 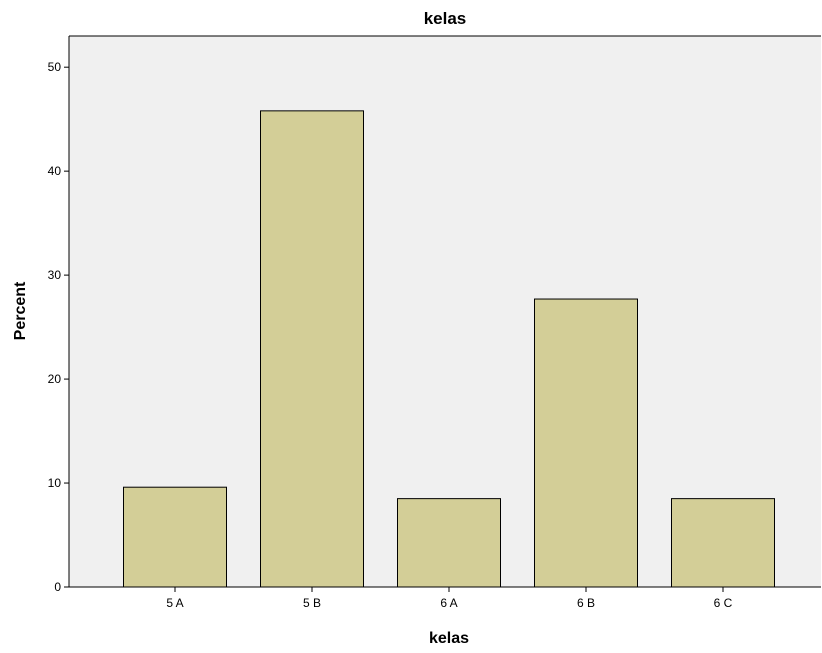 What do you see at coordinates (55, 275) in the screenshot?
I see `y-tick-label: 30` at bounding box center [55, 275].